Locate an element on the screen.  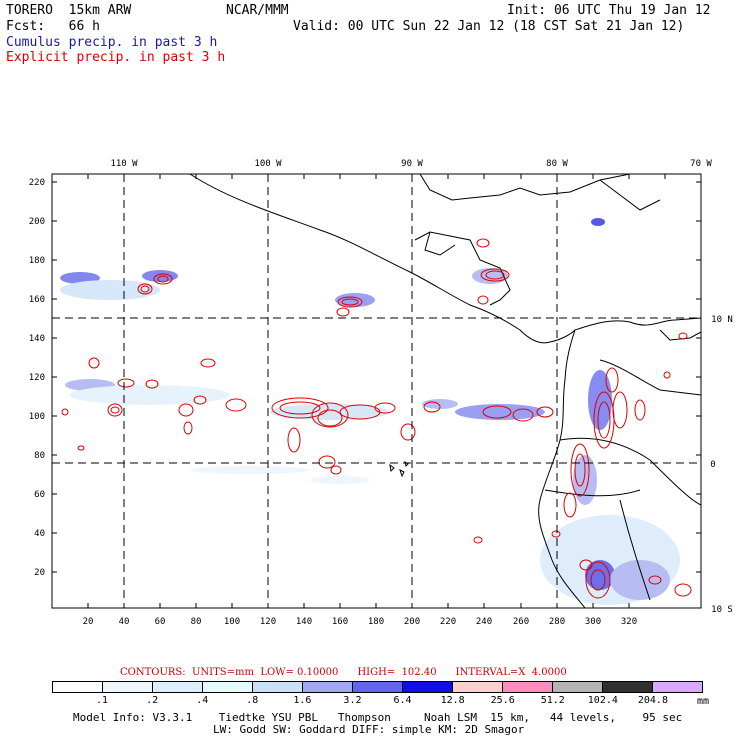
colorbar-label: 51.2 is located at coordinates (552, 700).